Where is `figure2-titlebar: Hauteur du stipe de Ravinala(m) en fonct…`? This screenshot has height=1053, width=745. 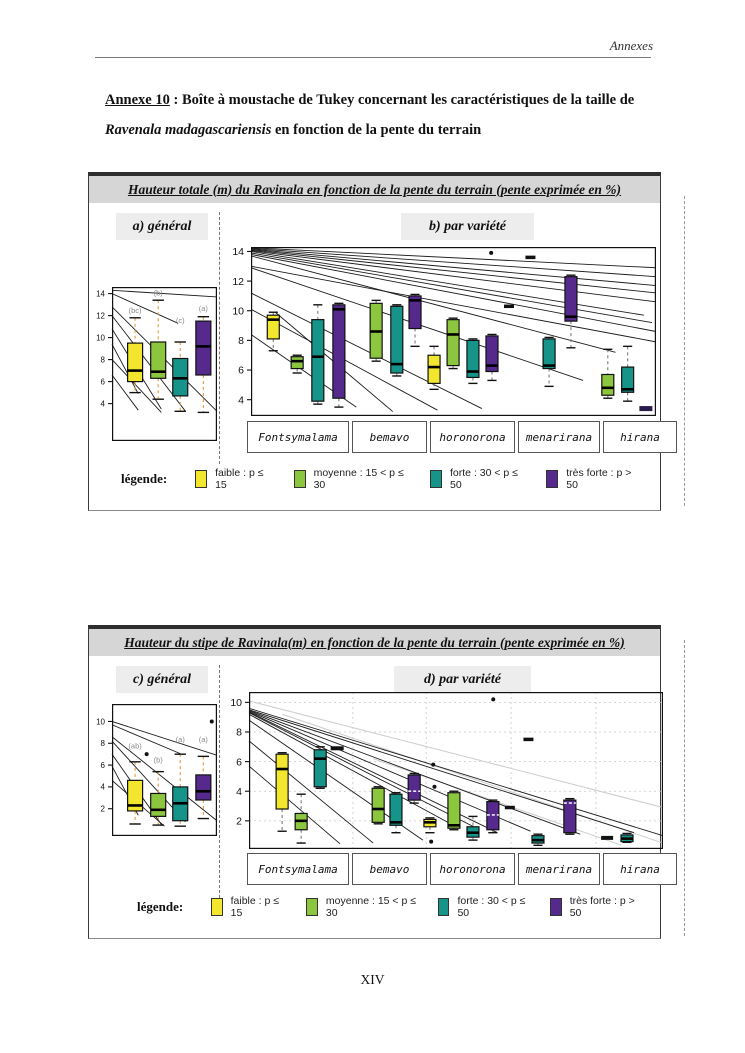 figure2-titlebar: Hauteur du stipe de Ravinala(m) en fonct… is located at coordinates (374, 642).